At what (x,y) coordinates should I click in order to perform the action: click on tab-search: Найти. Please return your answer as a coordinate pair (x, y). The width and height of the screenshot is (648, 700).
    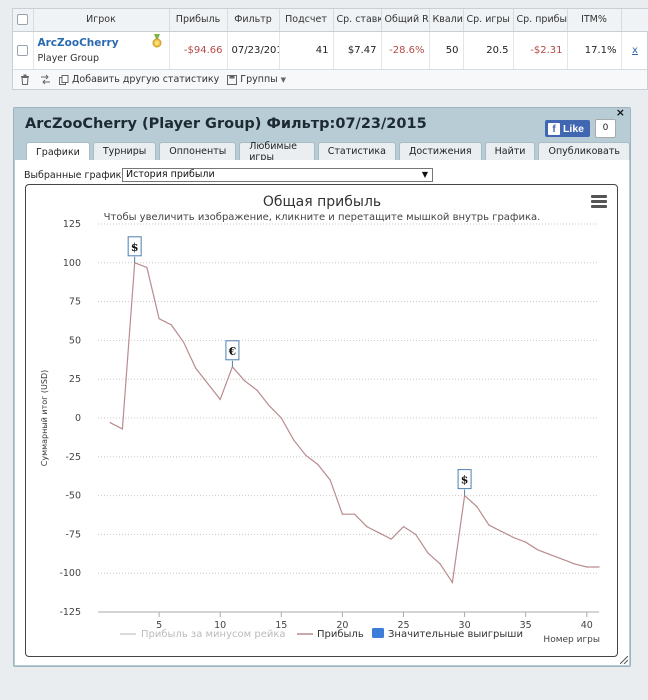
    Looking at the image, I should click on (510, 151).